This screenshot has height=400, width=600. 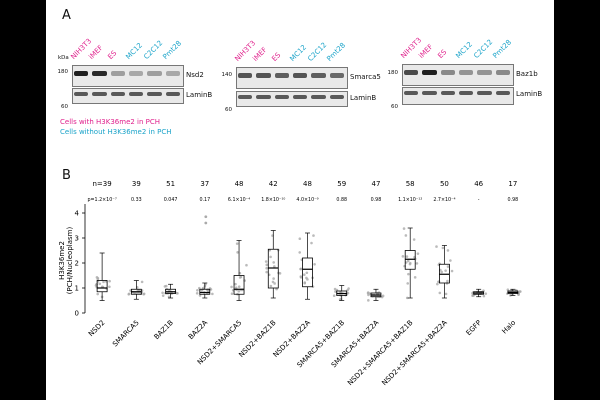 What do you see at coordinates (474, 328) in the screenshot?
I see `category-label: EGFP` at bounding box center [474, 328].